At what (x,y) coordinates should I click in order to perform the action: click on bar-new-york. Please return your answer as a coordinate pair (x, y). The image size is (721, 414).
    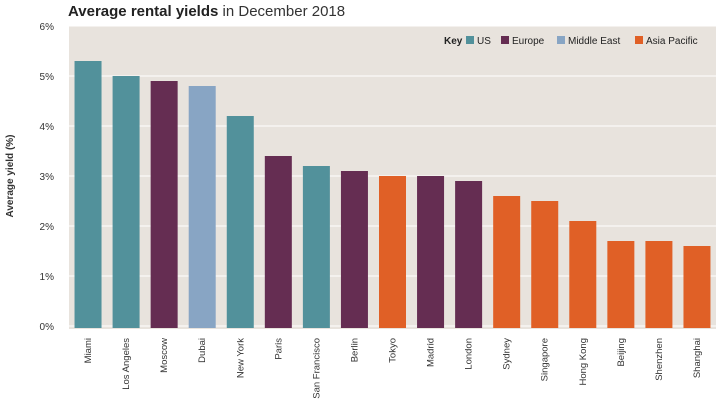
    Looking at the image, I should click on (240, 222).